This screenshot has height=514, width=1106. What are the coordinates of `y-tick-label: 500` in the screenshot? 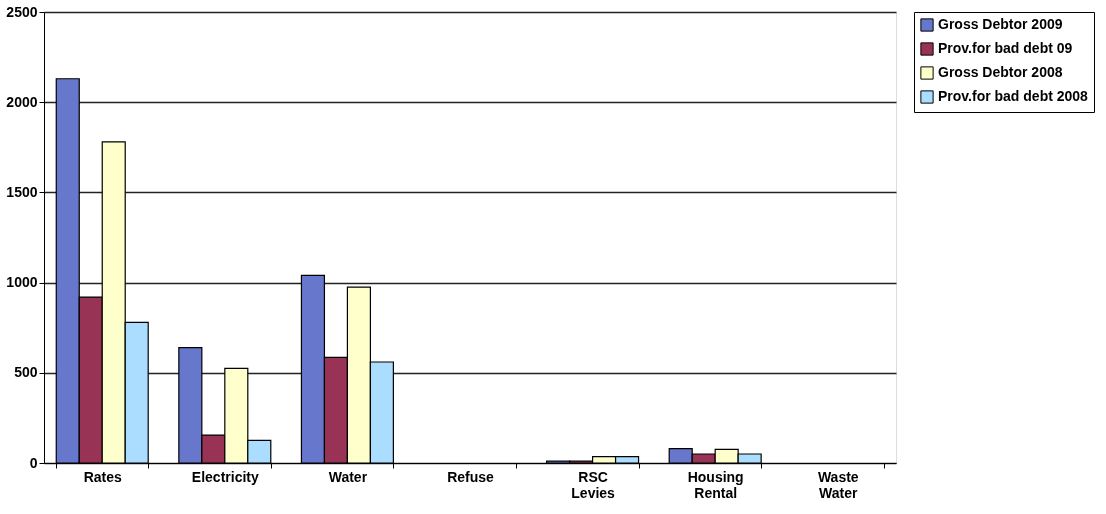 It's located at (26, 372).